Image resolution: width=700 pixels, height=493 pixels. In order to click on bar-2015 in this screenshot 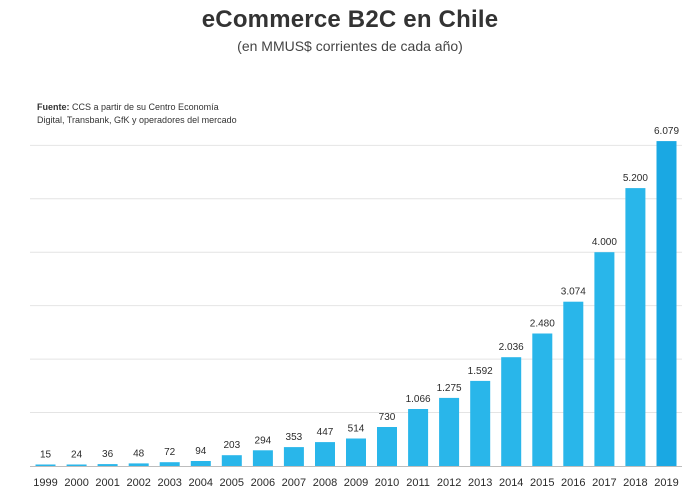, I will do `click(542, 399)`.